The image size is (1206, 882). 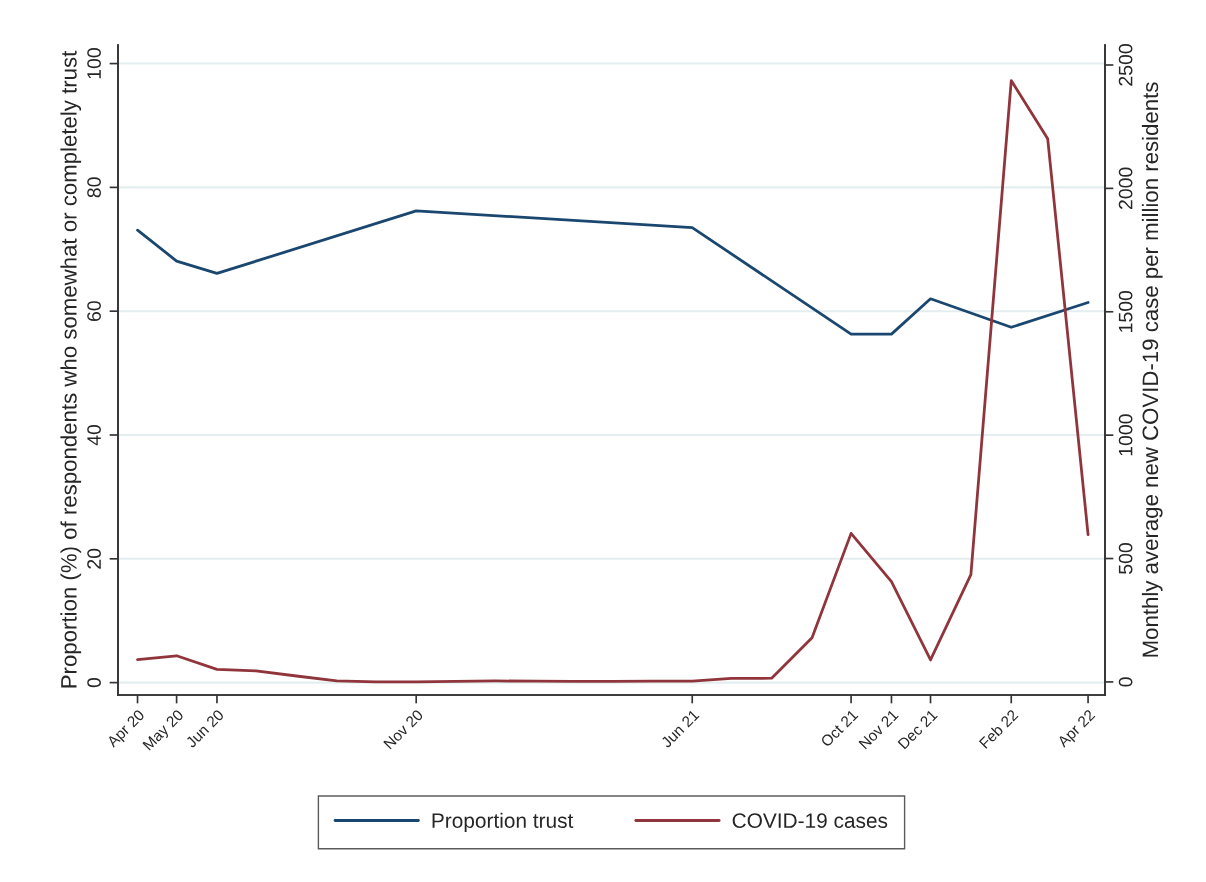 I want to click on x-tick-label: Feb 22, so click(x=998, y=728).